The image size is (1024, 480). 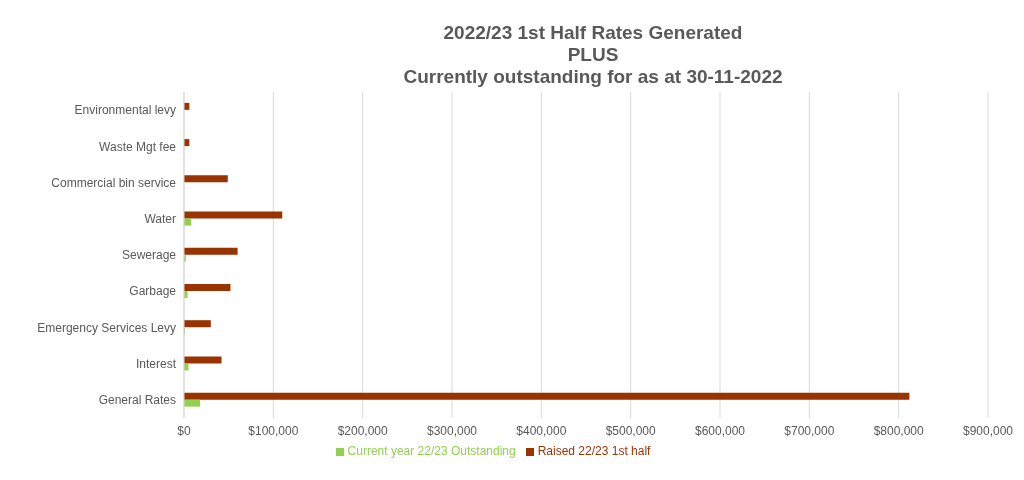 I want to click on y-tick-label: Garbage, so click(x=153, y=291).